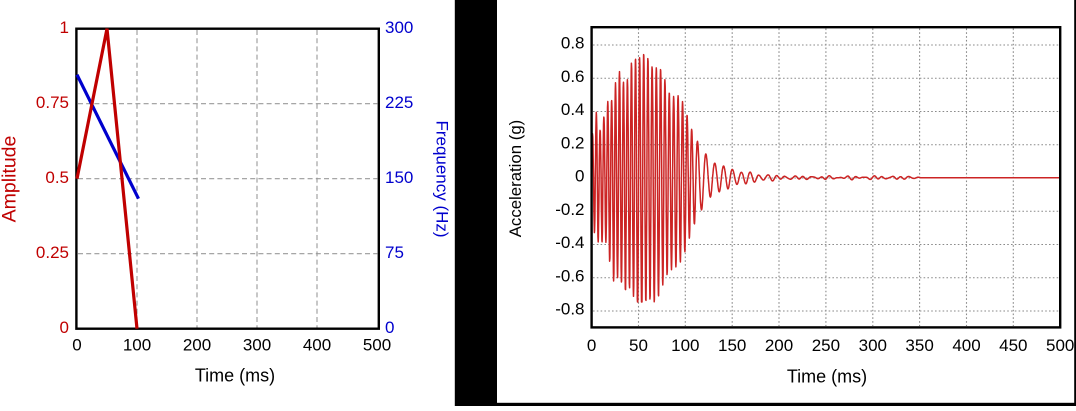  I want to click on svg-text: -0.4, so click(569, 242).